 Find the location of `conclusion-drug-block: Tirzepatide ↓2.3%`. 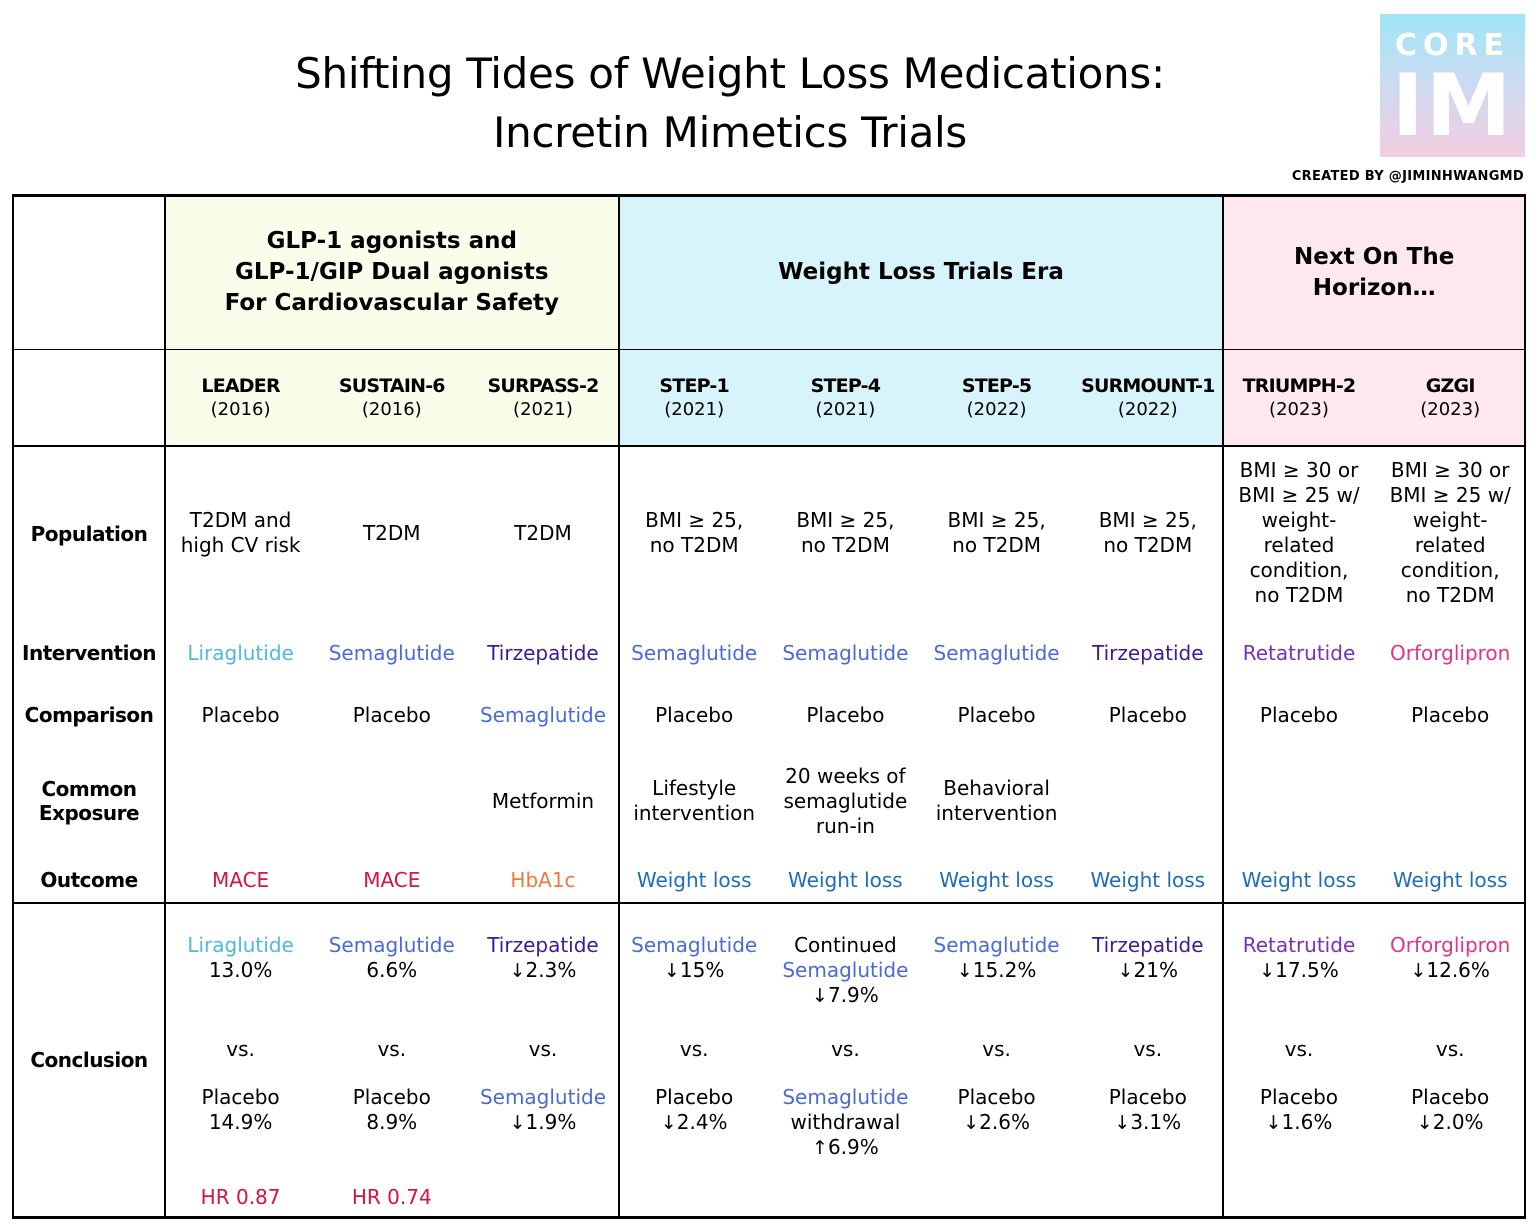

conclusion-drug-block: Tirzepatide ↓2.3% is located at coordinates (542, 973).